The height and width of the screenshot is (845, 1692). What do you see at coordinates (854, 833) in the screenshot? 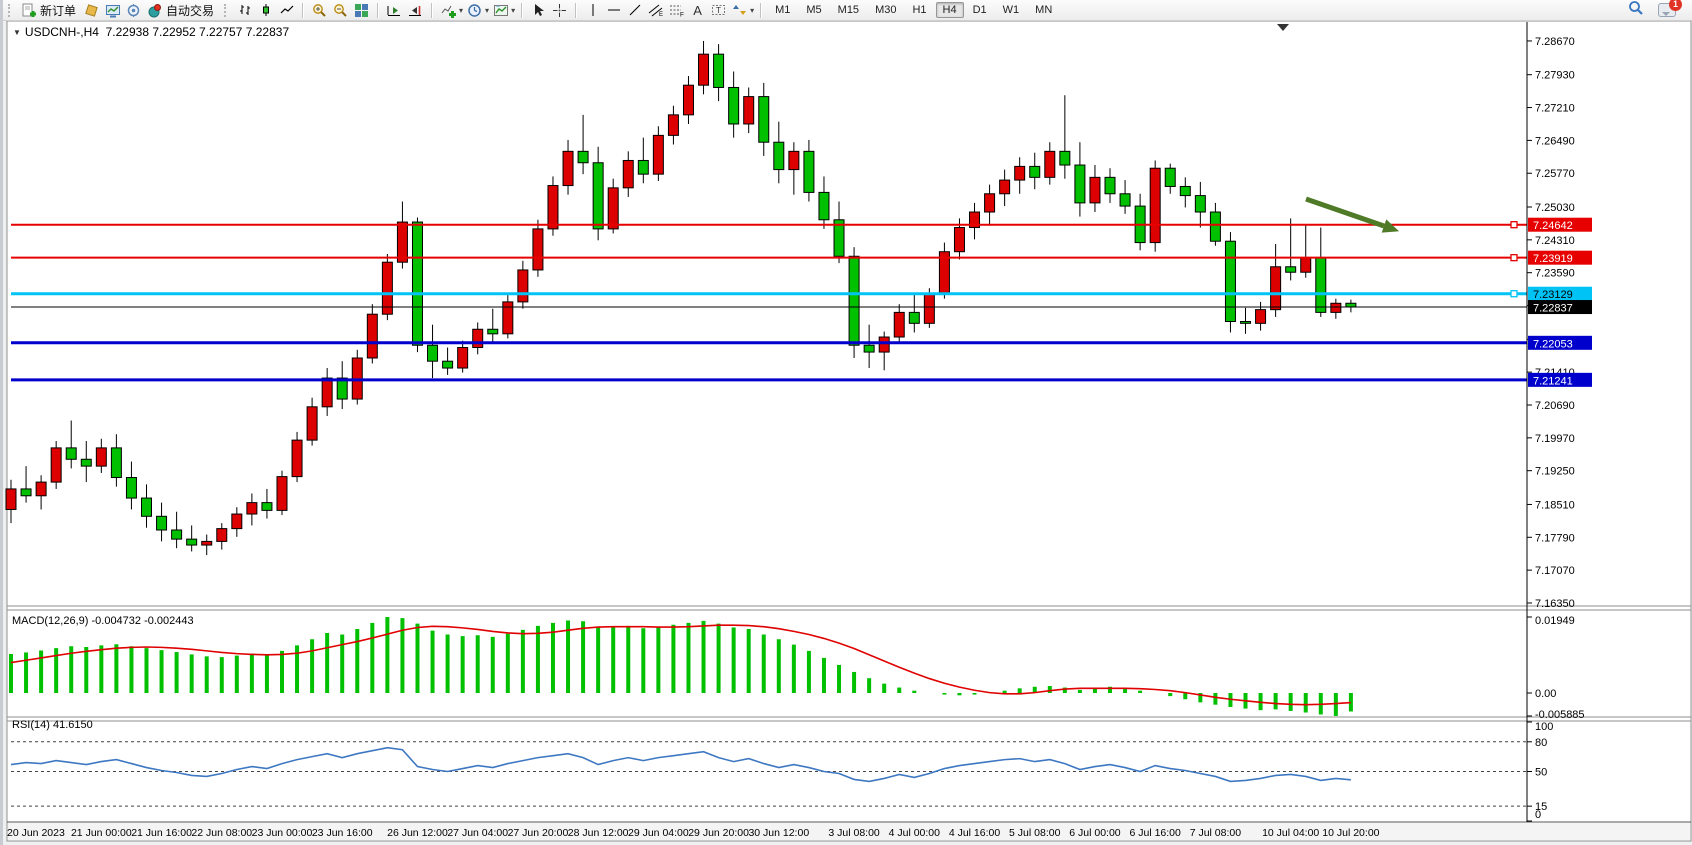
I see `time-tick-label: 3 Jul 08:00` at bounding box center [854, 833].